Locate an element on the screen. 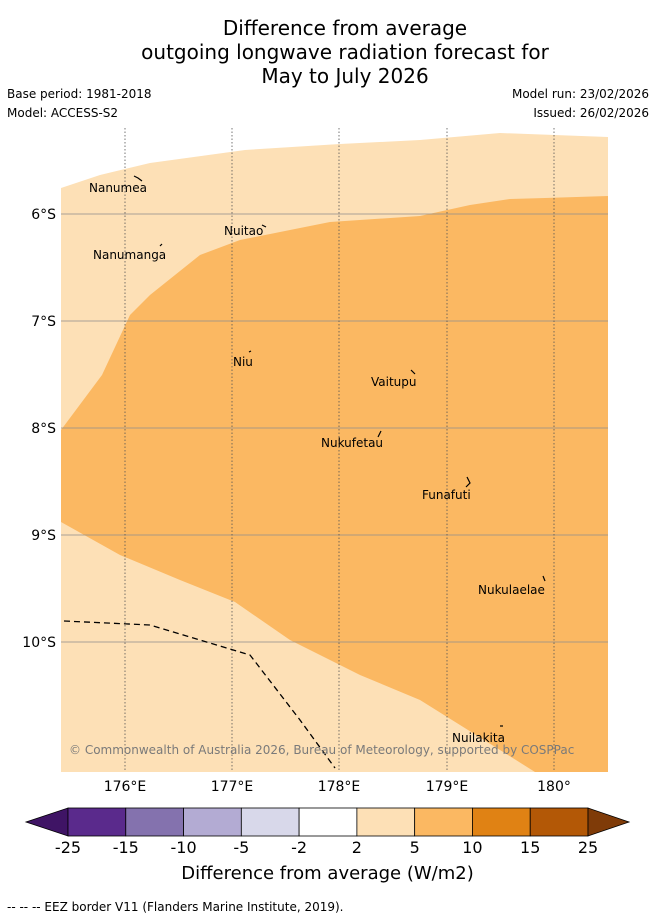 The width and height of the screenshot is (655, 919). lat-tick-labels: 6°S 7°S 8°S 9°S 10°S is located at coordinates (39, 429).